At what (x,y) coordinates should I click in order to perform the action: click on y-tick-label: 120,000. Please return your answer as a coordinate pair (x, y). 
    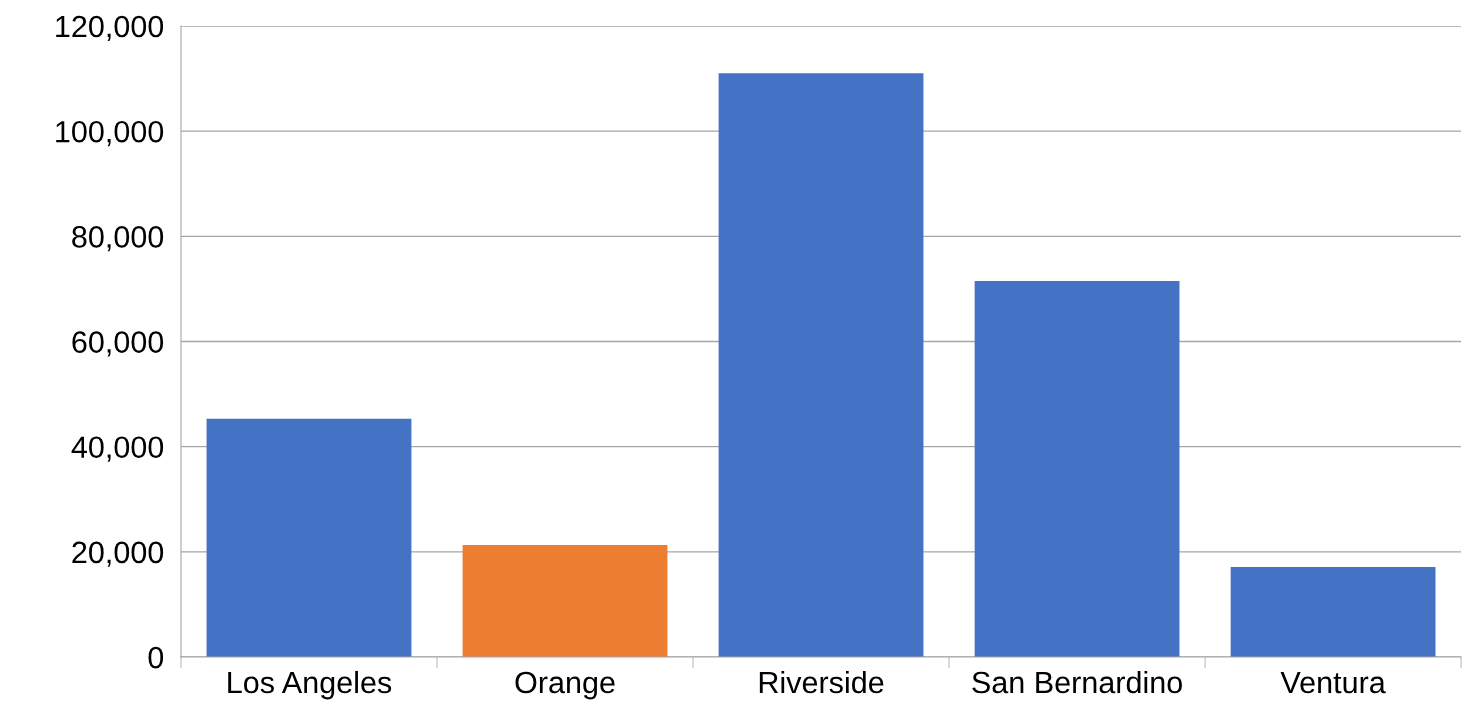
    Looking at the image, I should click on (110, 28).